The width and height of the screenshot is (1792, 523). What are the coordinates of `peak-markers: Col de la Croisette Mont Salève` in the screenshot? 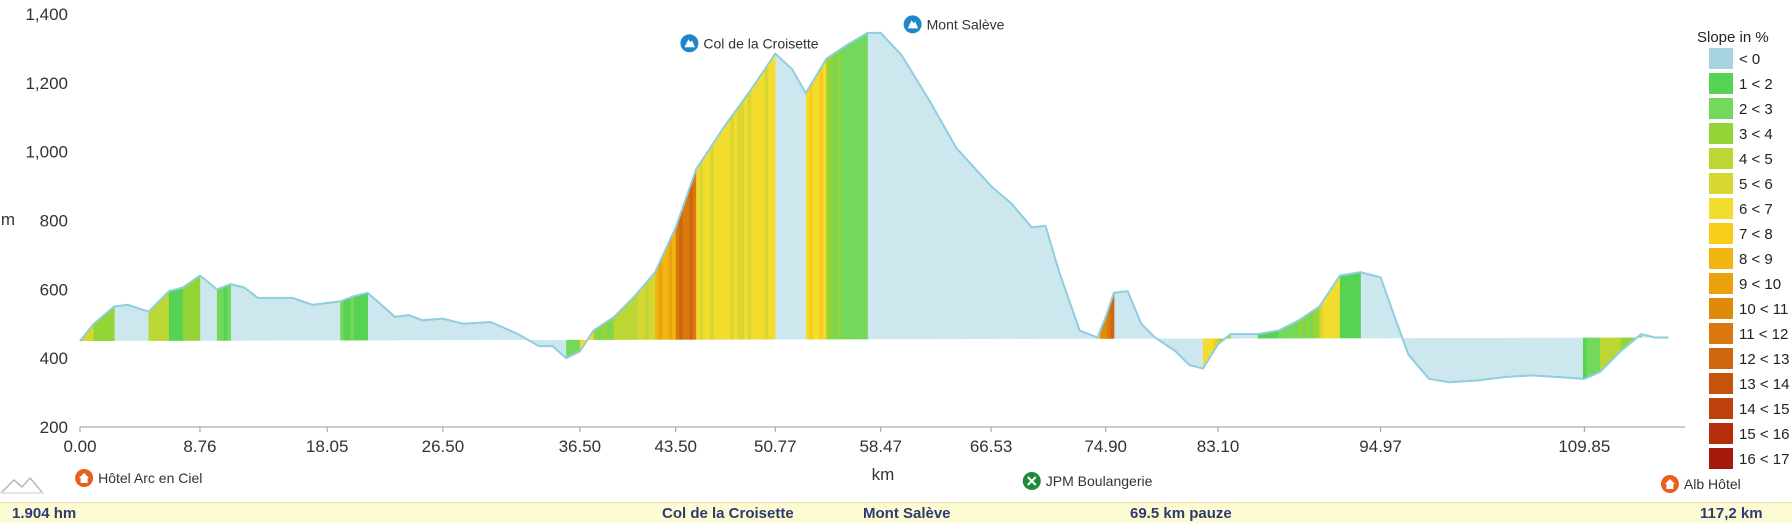 It's located at (842, 34).